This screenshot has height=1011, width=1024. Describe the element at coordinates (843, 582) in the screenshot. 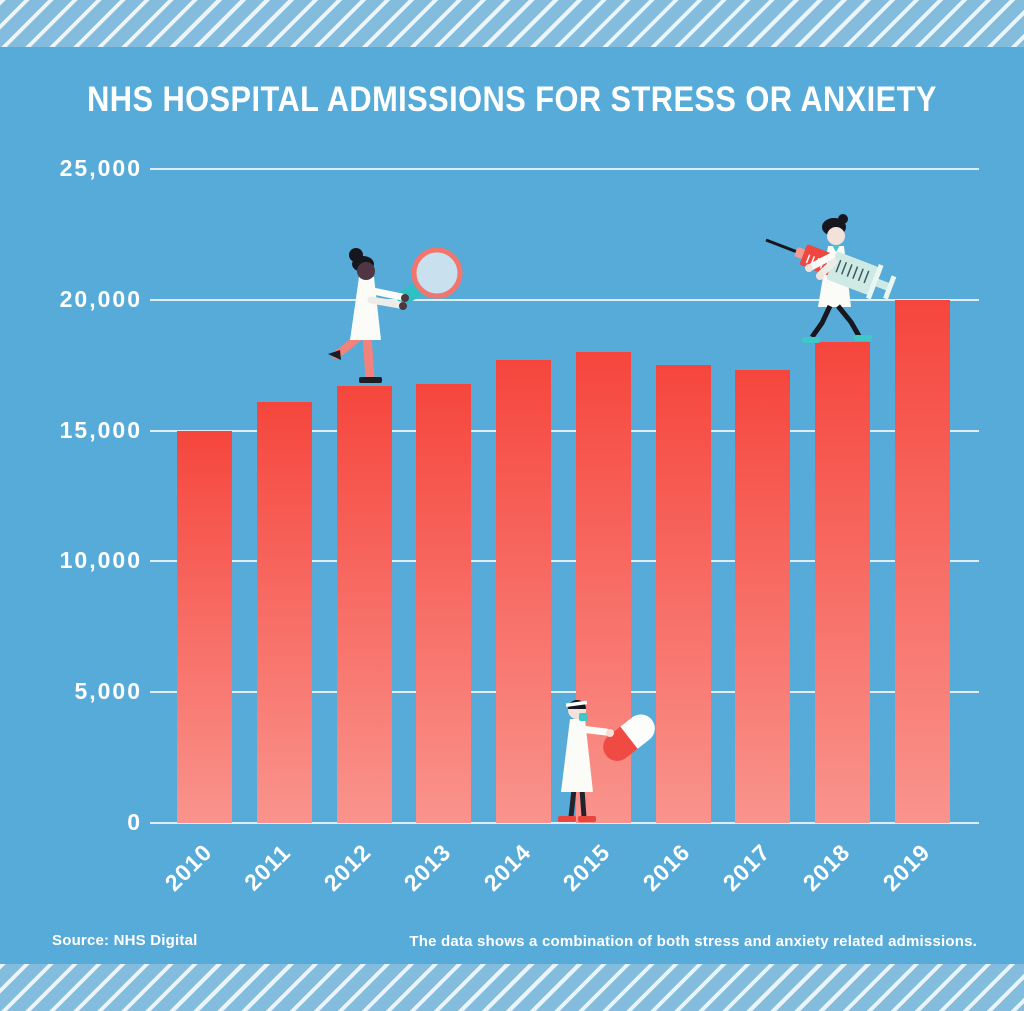

I see `bar-2018` at that location.